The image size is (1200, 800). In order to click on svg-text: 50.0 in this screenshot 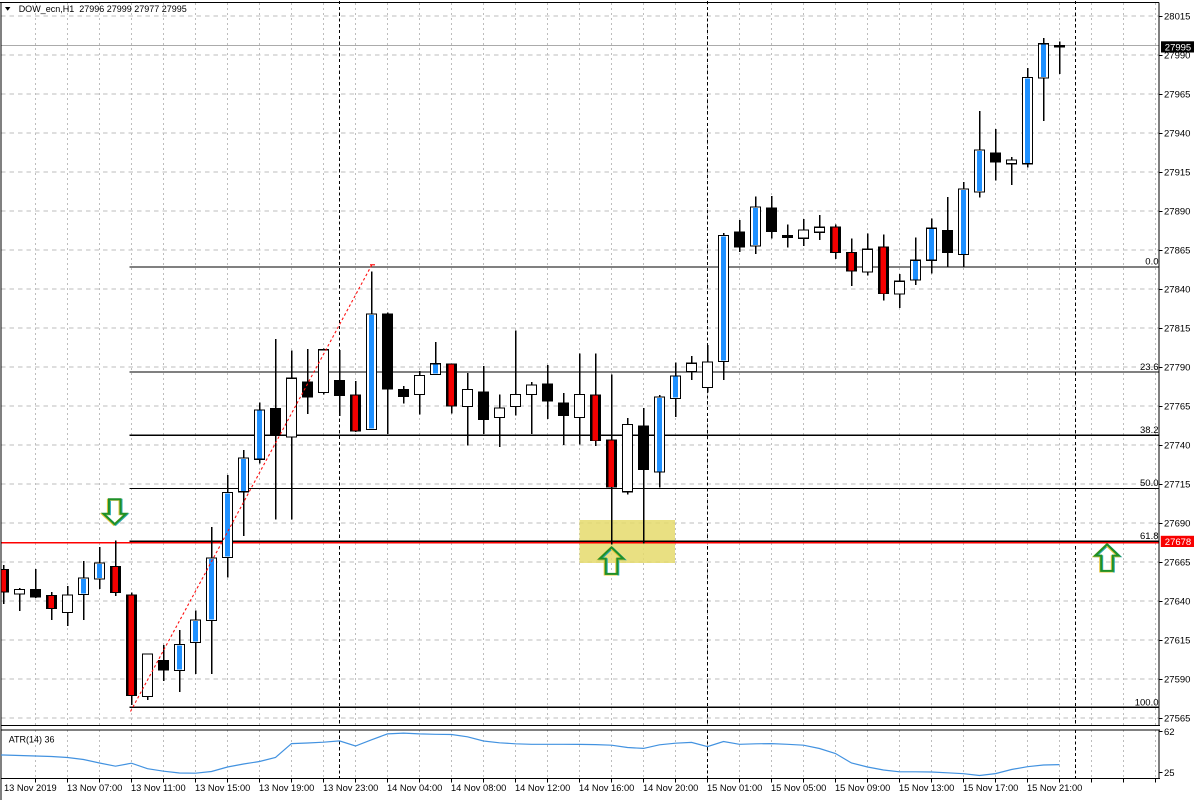, I will do `click(1149, 483)`.